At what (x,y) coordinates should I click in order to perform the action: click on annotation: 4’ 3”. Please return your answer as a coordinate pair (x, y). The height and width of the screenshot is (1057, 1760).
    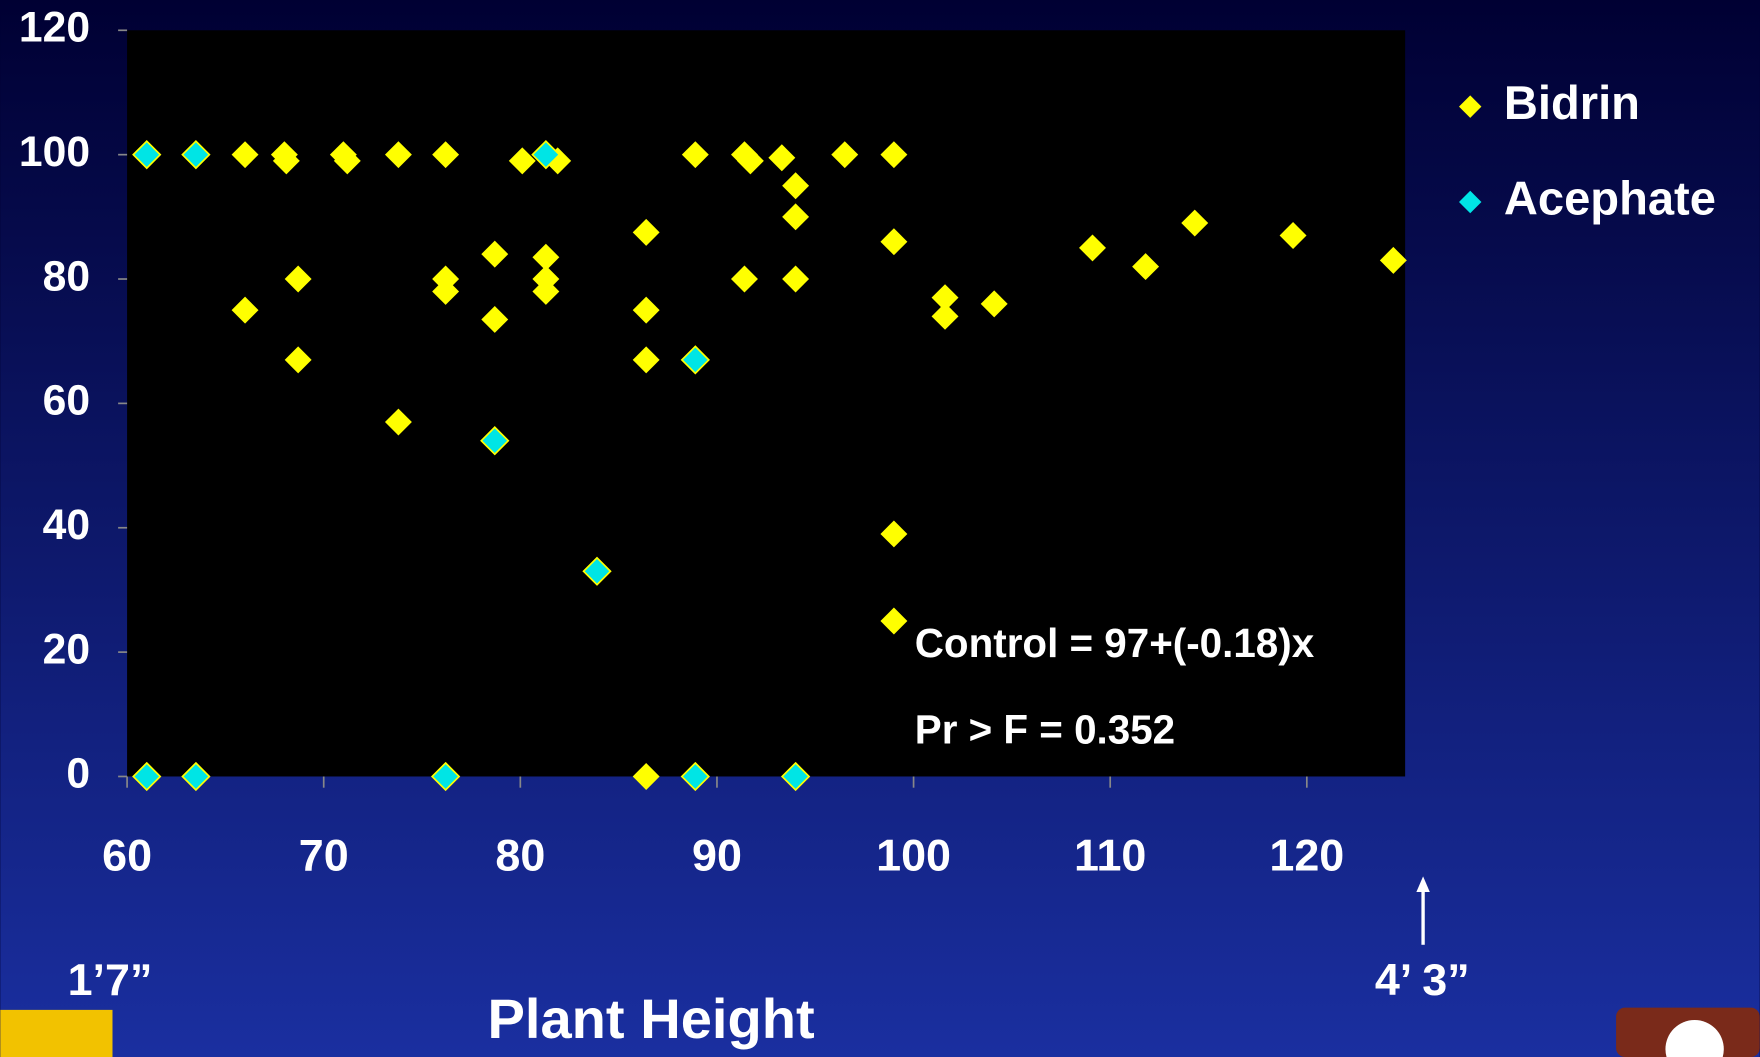
    Looking at the image, I should click on (1422, 979).